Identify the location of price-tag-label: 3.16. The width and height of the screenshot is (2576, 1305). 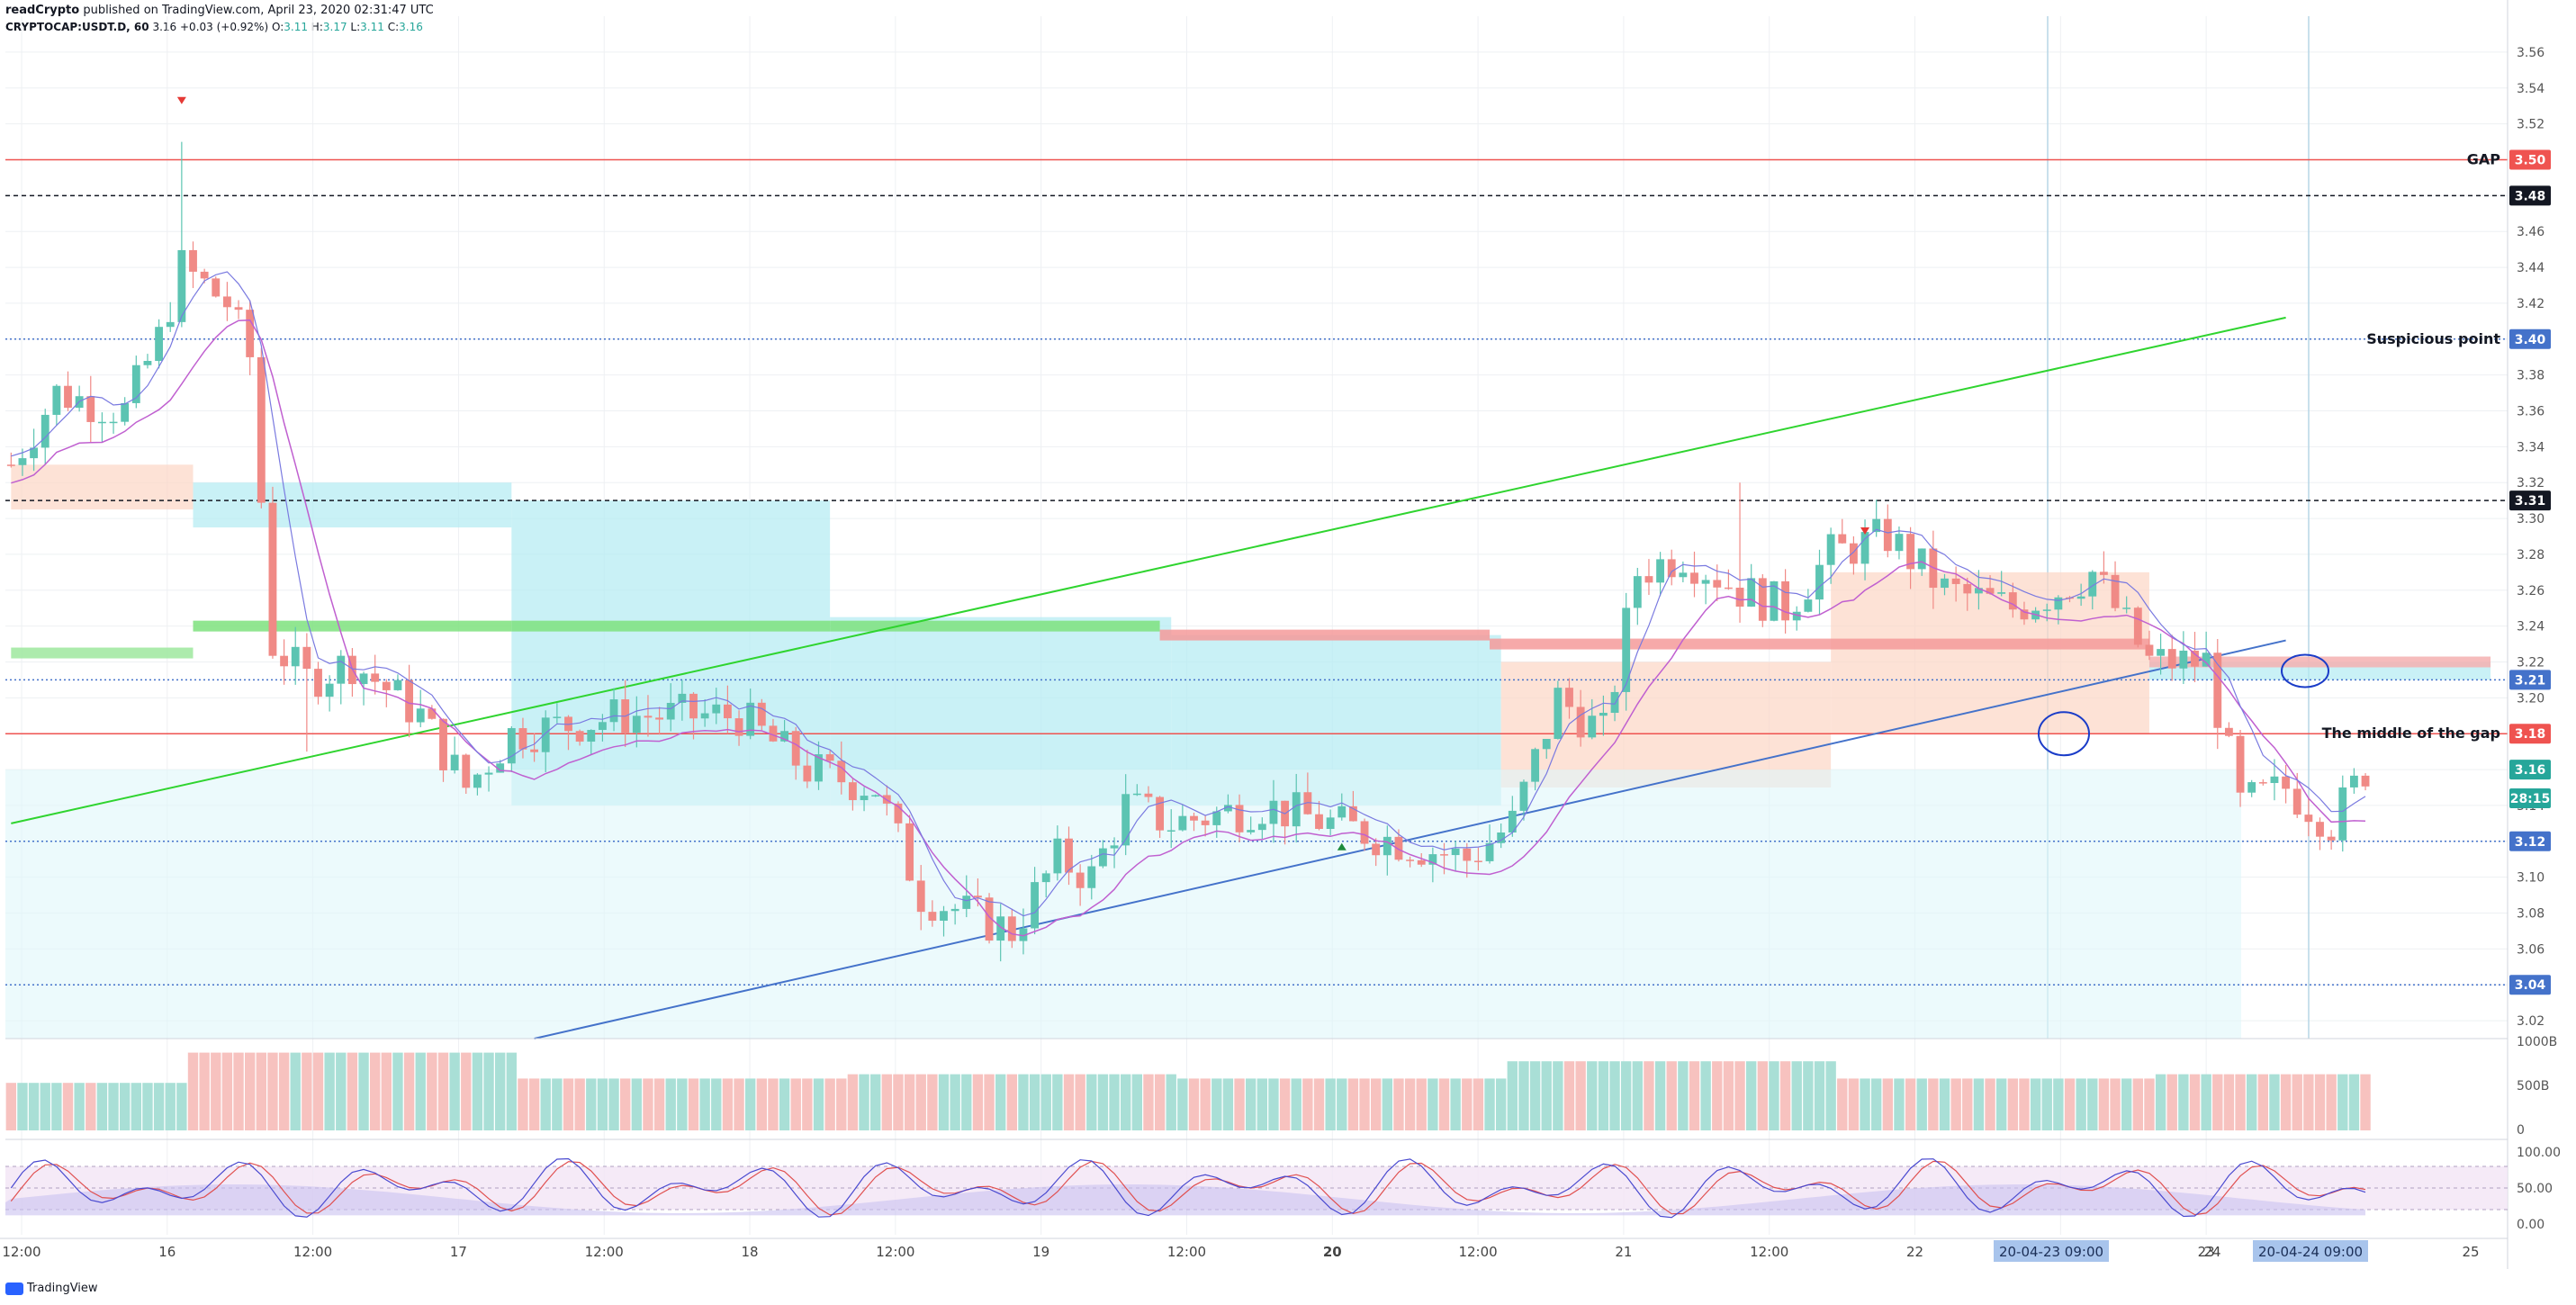
(2530, 771).